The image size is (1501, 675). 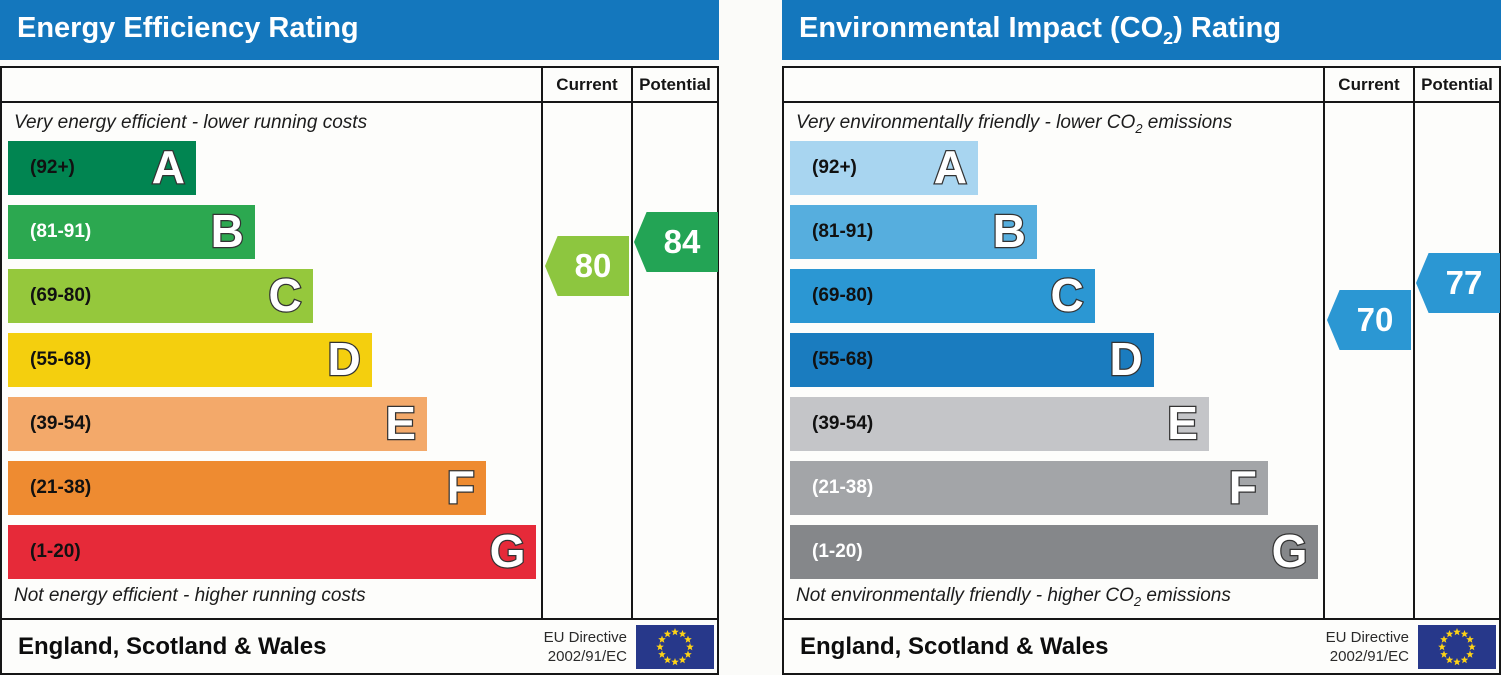 I want to click on co2-chart-title: Environmental Impact (CO2) Rating, so click(x=1141, y=30).